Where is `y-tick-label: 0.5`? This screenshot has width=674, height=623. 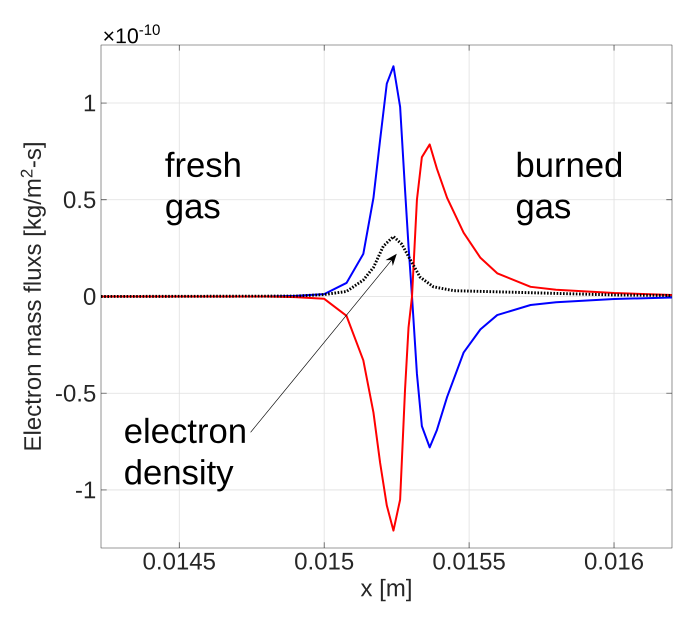 y-tick-label: 0.5 is located at coordinates (80, 199).